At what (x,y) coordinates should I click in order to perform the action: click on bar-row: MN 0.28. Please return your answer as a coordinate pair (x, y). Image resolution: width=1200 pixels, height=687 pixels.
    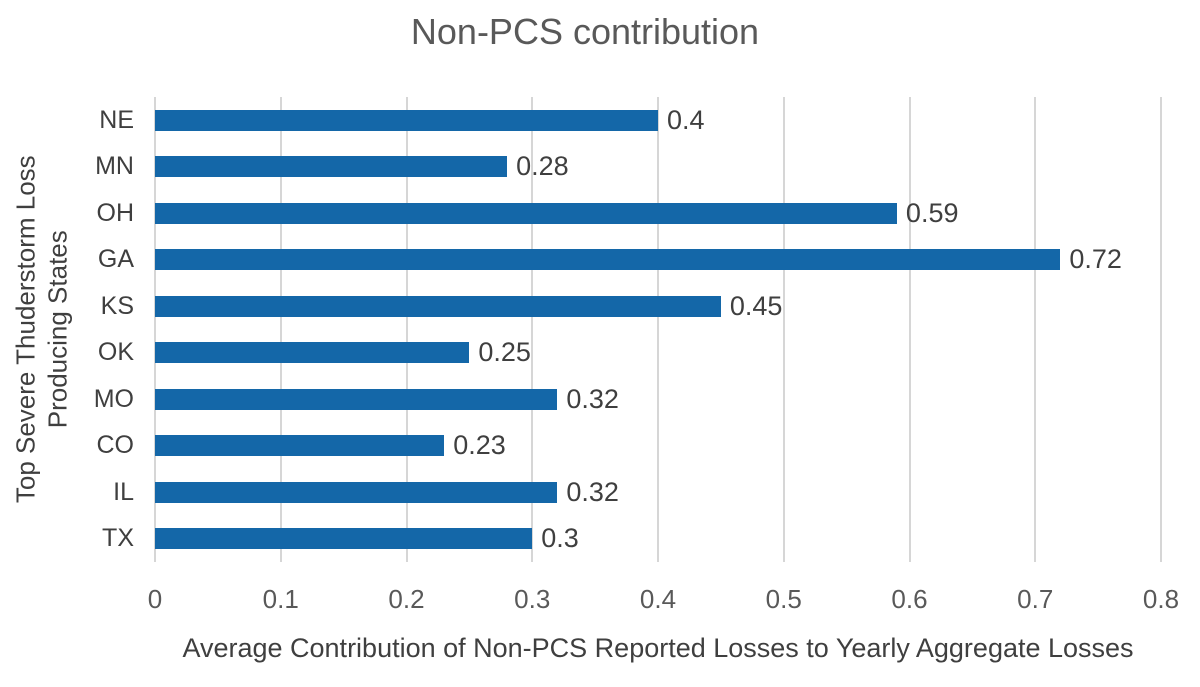
    Looking at the image, I should click on (628, 167).